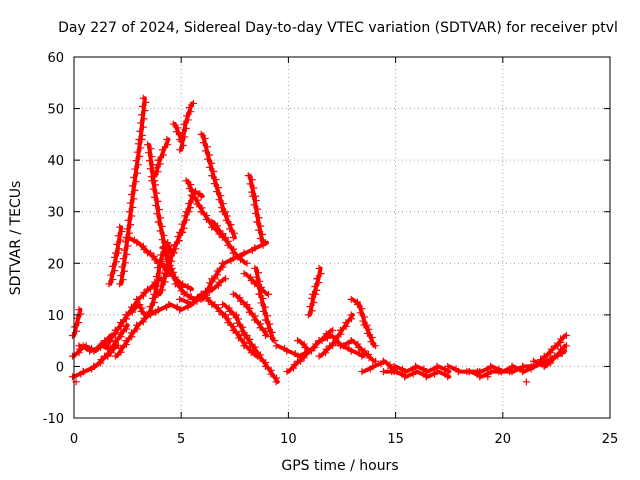  Describe the element at coordinates (53, 419) in the screenshot. I see `y-tick-label: -10` at that location.